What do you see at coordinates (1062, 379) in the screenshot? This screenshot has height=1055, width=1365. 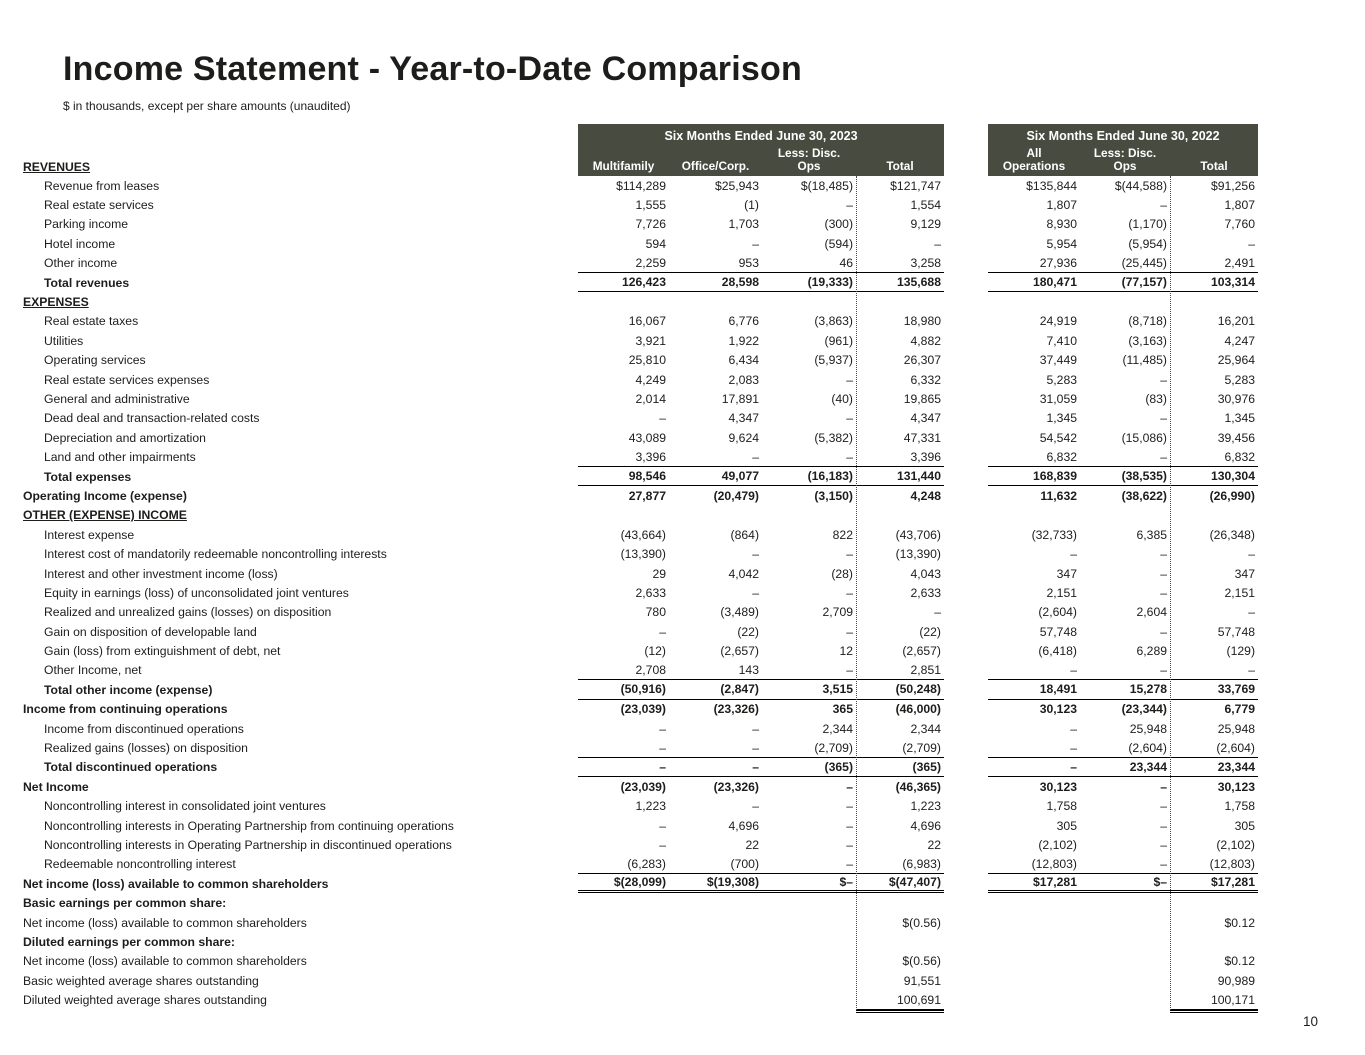 I see `cell: 5,283` at bounding box center [1062, 379].